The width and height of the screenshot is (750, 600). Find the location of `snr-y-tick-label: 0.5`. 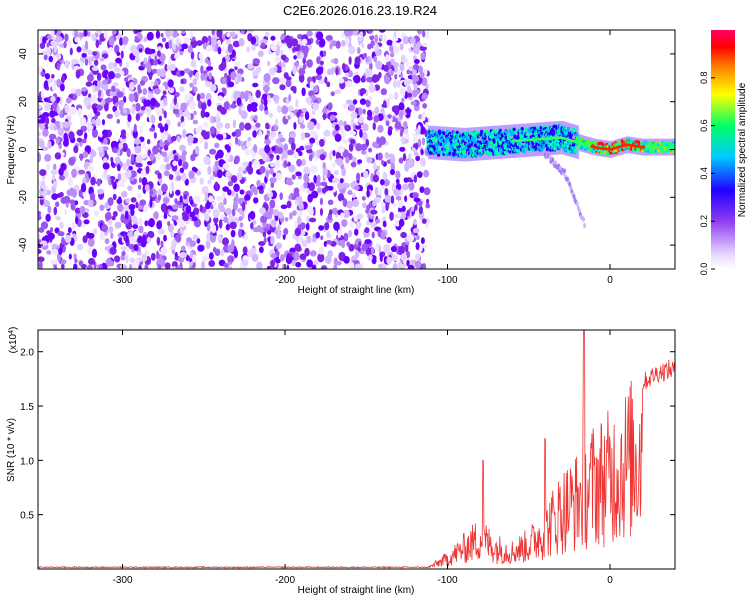

snr-y-tick-label: 0.5 is located at coordinates (27, 516).